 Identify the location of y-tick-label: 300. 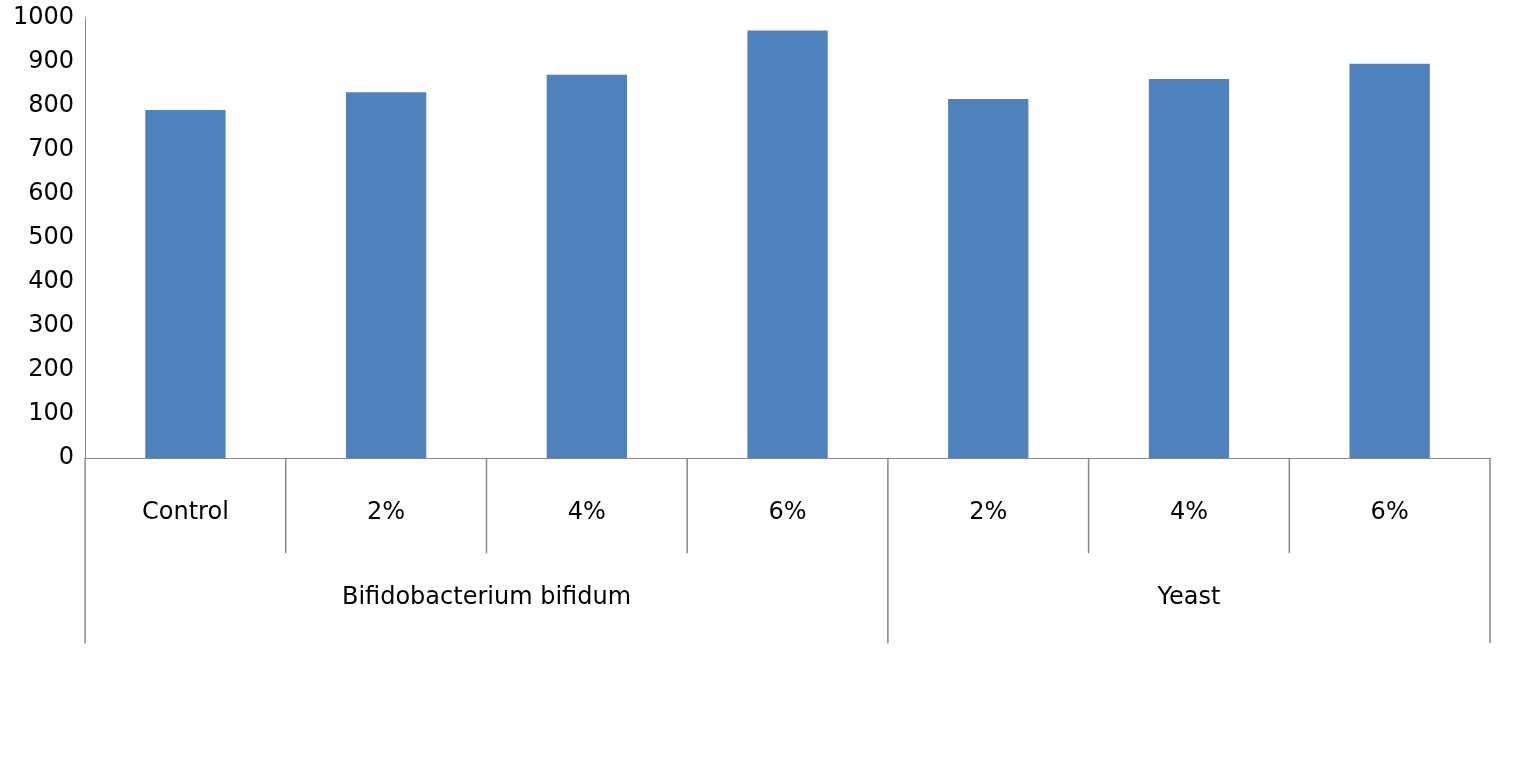
(51, 324).